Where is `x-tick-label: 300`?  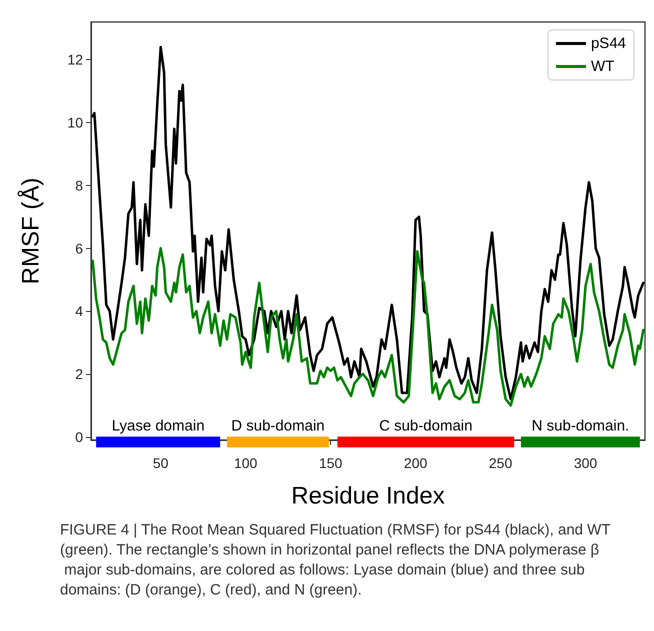
x-tick-label: 300 is located at coordinates (586, 463).